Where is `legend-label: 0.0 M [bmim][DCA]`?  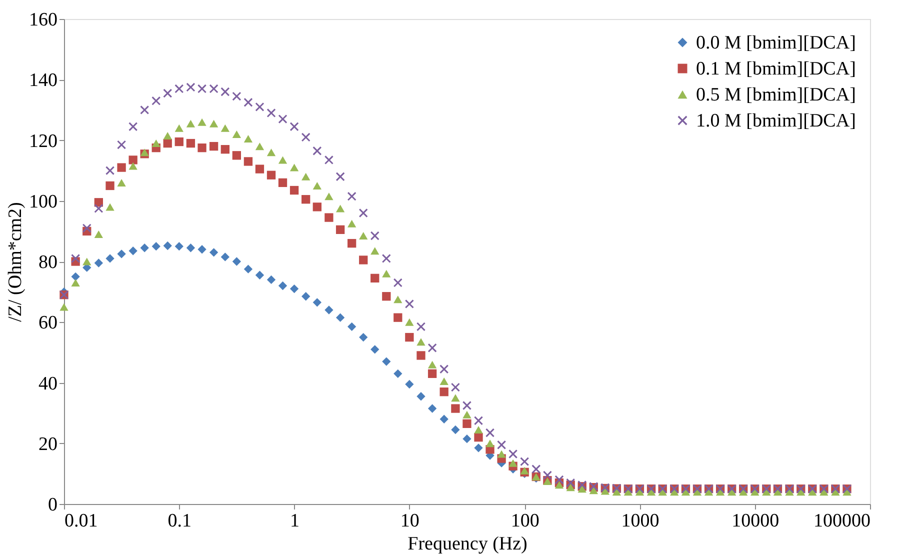
legend-label: 0.0 M [bmim][DCA] is located at coordinates (776, 43).